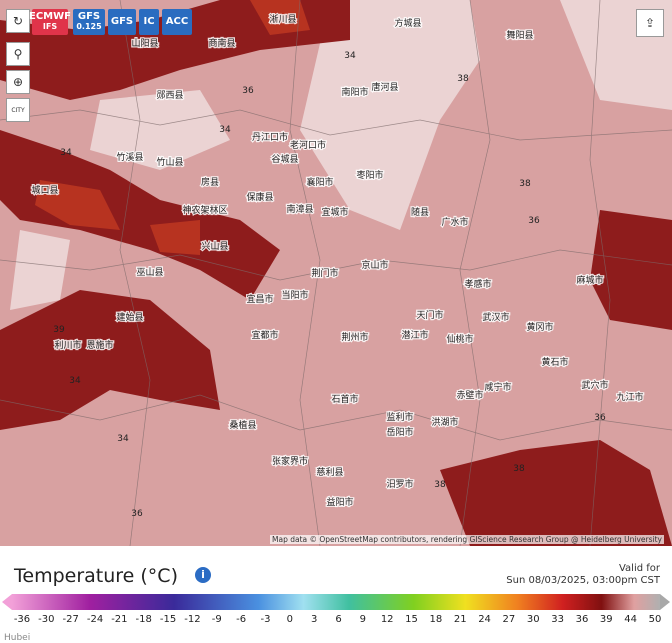  I want to click on place-label: 岳阳市, so click(399, 432).